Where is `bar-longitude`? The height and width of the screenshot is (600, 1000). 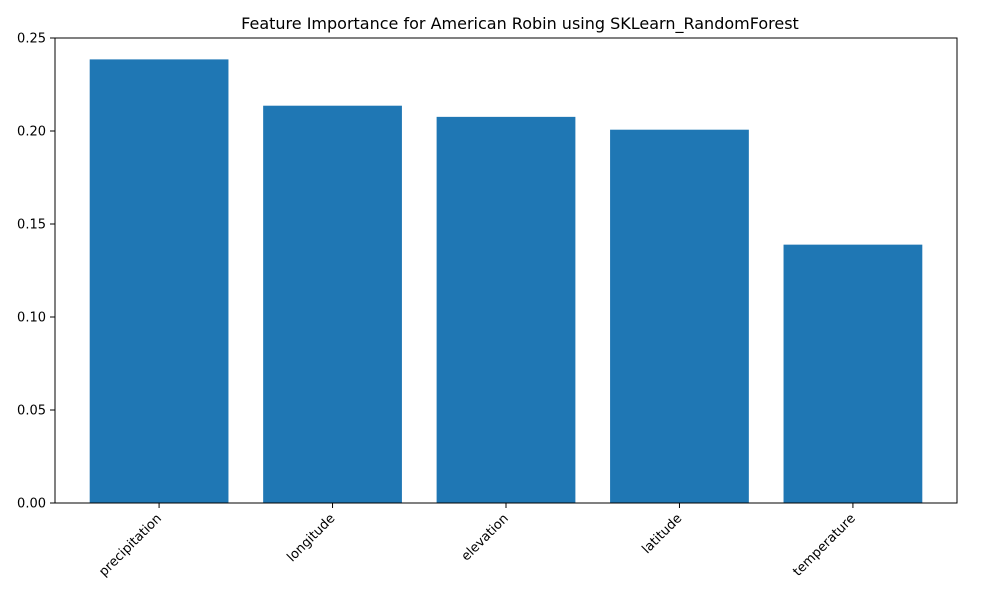
bar-longitude is located at coordinates (332, 304).